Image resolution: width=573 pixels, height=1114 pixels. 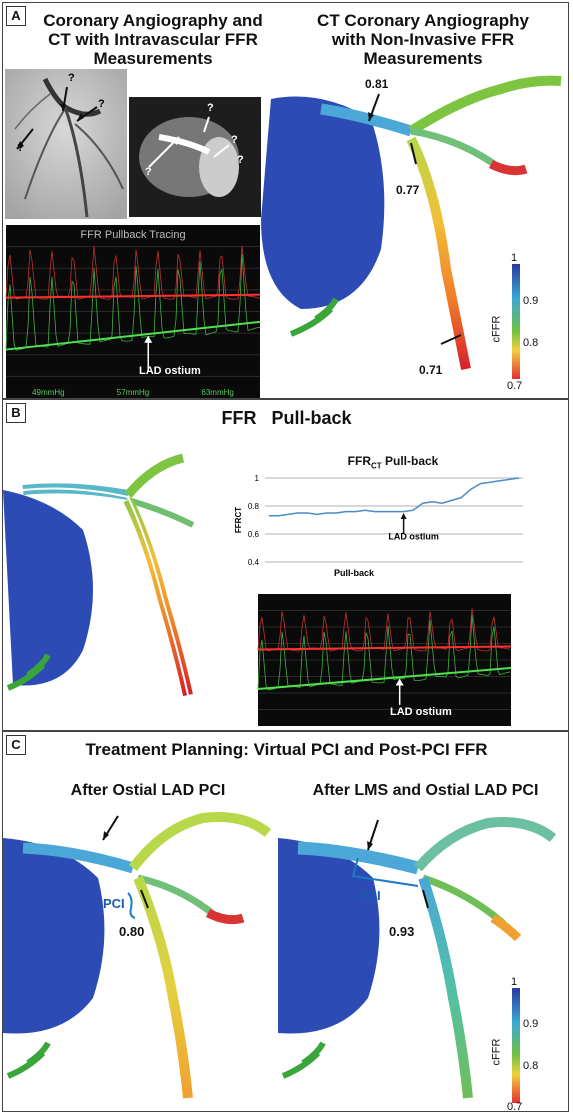 What do you see at coordinates (48, 392) in the screenshot?
I see `footer-value: 49mmHg` at bounding box center [48, 392].